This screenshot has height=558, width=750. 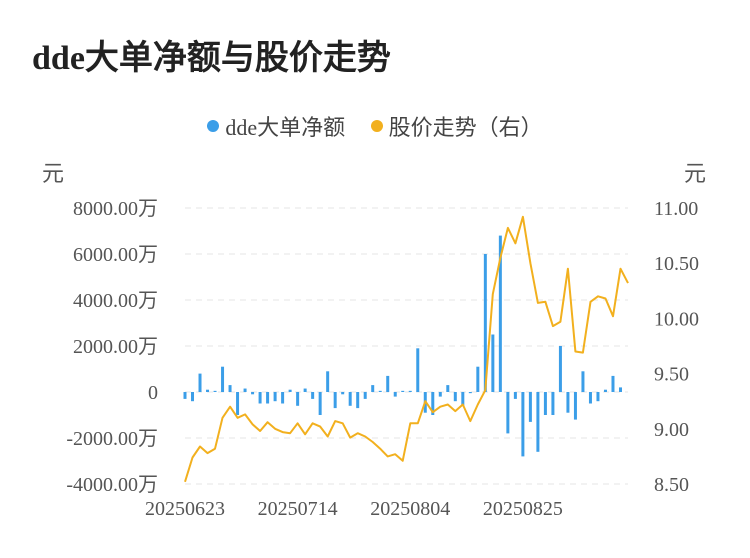 I want to click on y-left-tick-label: 6000.00万, so click(x=115, y=255).